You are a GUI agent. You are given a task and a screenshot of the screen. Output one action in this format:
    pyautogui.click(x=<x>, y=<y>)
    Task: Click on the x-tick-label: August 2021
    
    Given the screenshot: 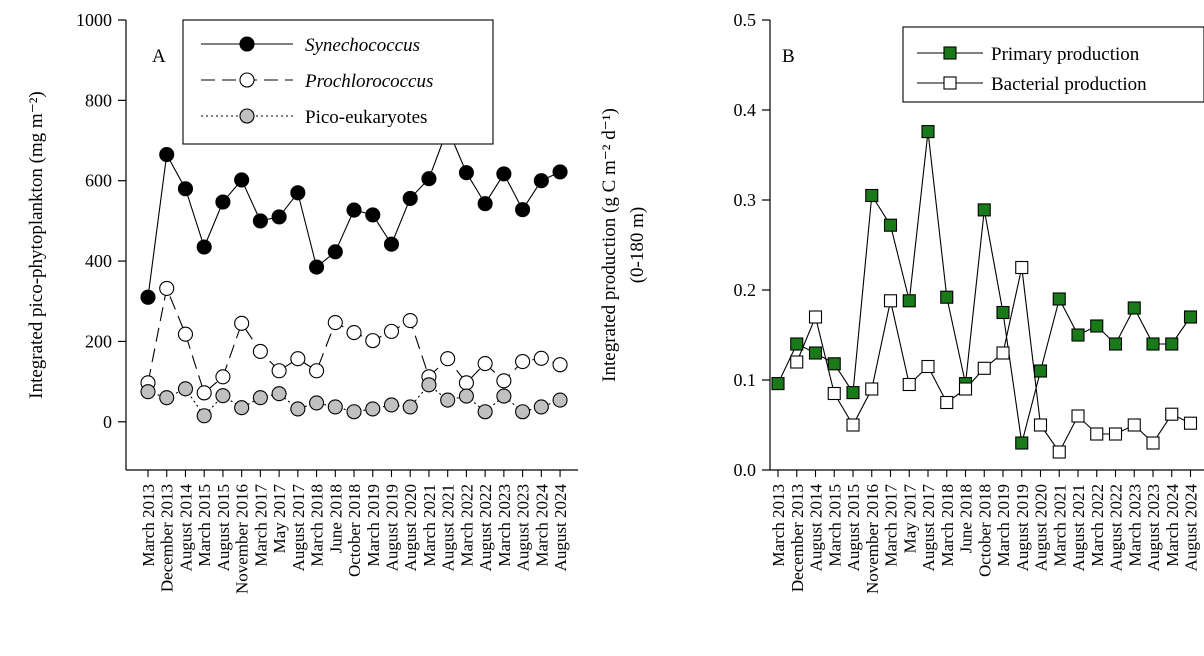 What is the action you would take?
    pyautogui.click(x=448, y=527)
    